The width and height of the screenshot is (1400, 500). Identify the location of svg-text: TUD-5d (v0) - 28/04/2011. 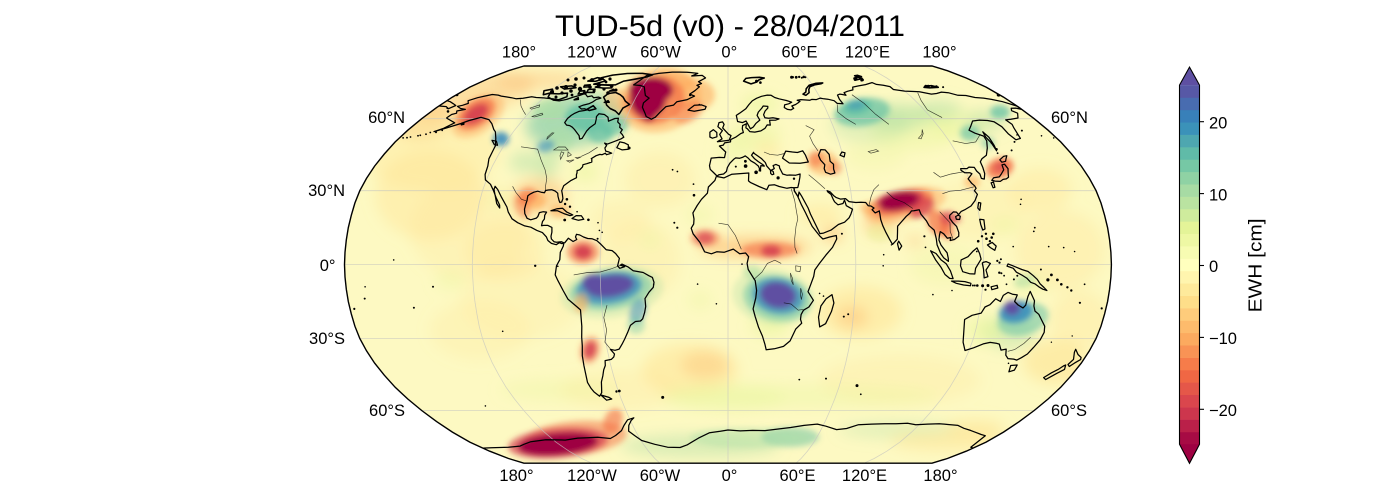
(730, 26).